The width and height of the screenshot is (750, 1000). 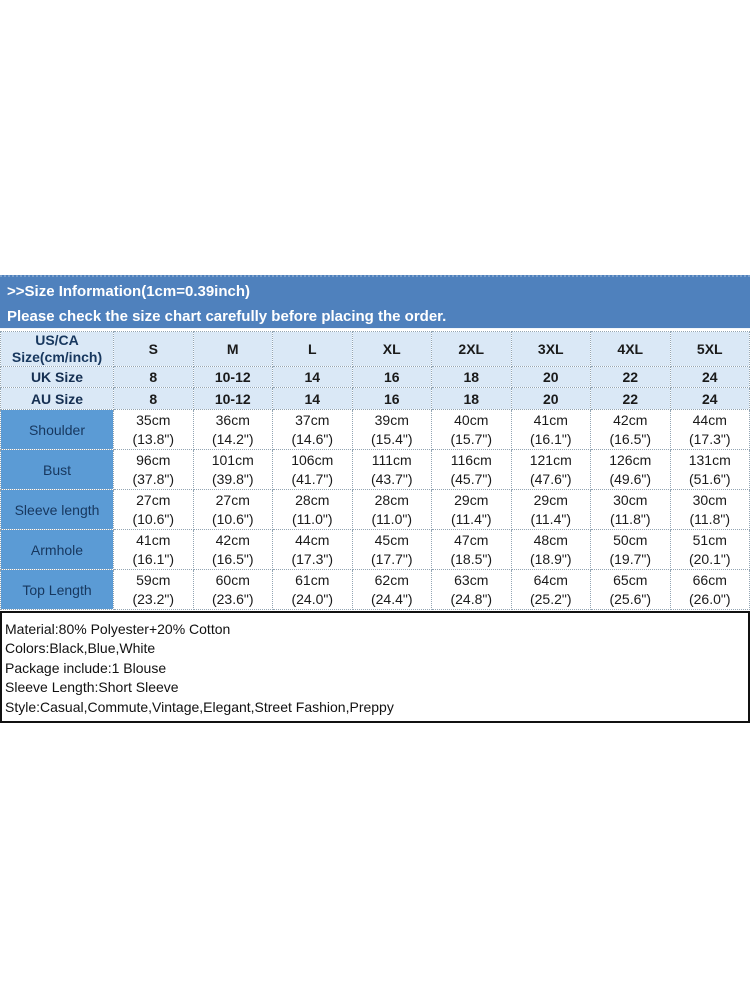 What do you see at coordinates (57, 589) in the screenshot?
I see `measurement-label: Top Length` at bounding box center [57, 589].